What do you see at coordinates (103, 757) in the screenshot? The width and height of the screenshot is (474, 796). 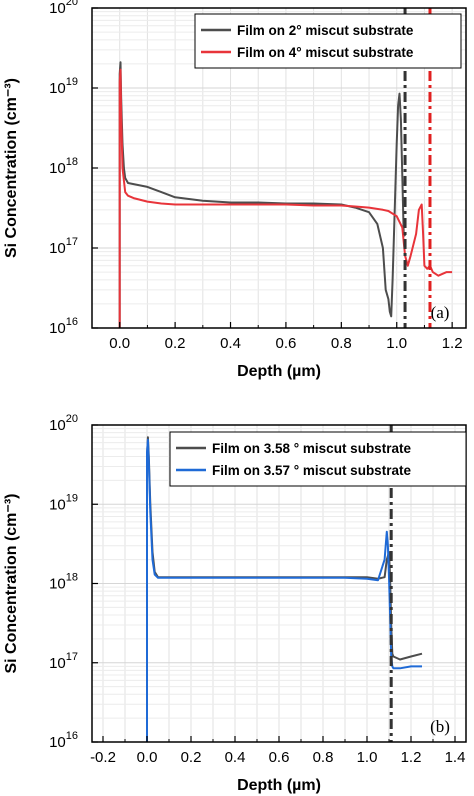 I see `x-tick-label: -0.2` at bounding box center [103, 757].